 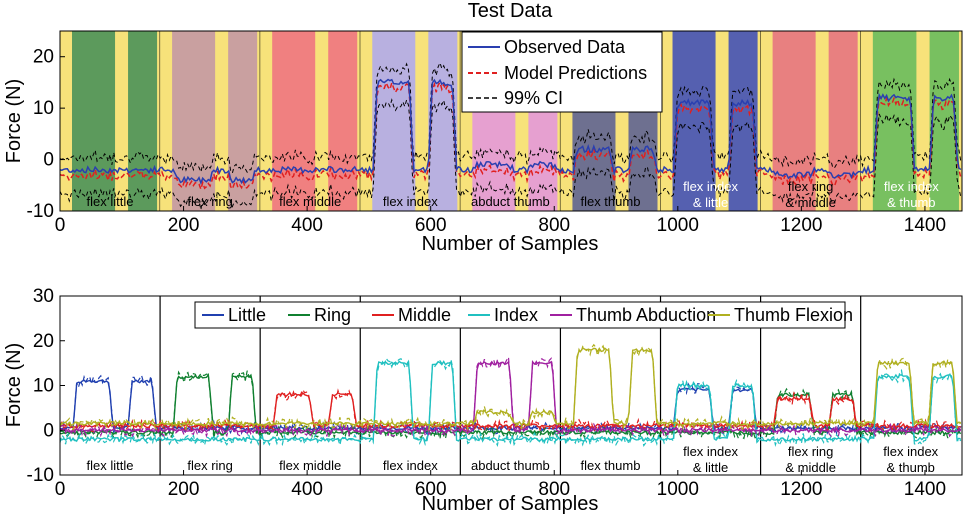 I want to click on top-xtick-label: 1400, so click(x=925, y=225).